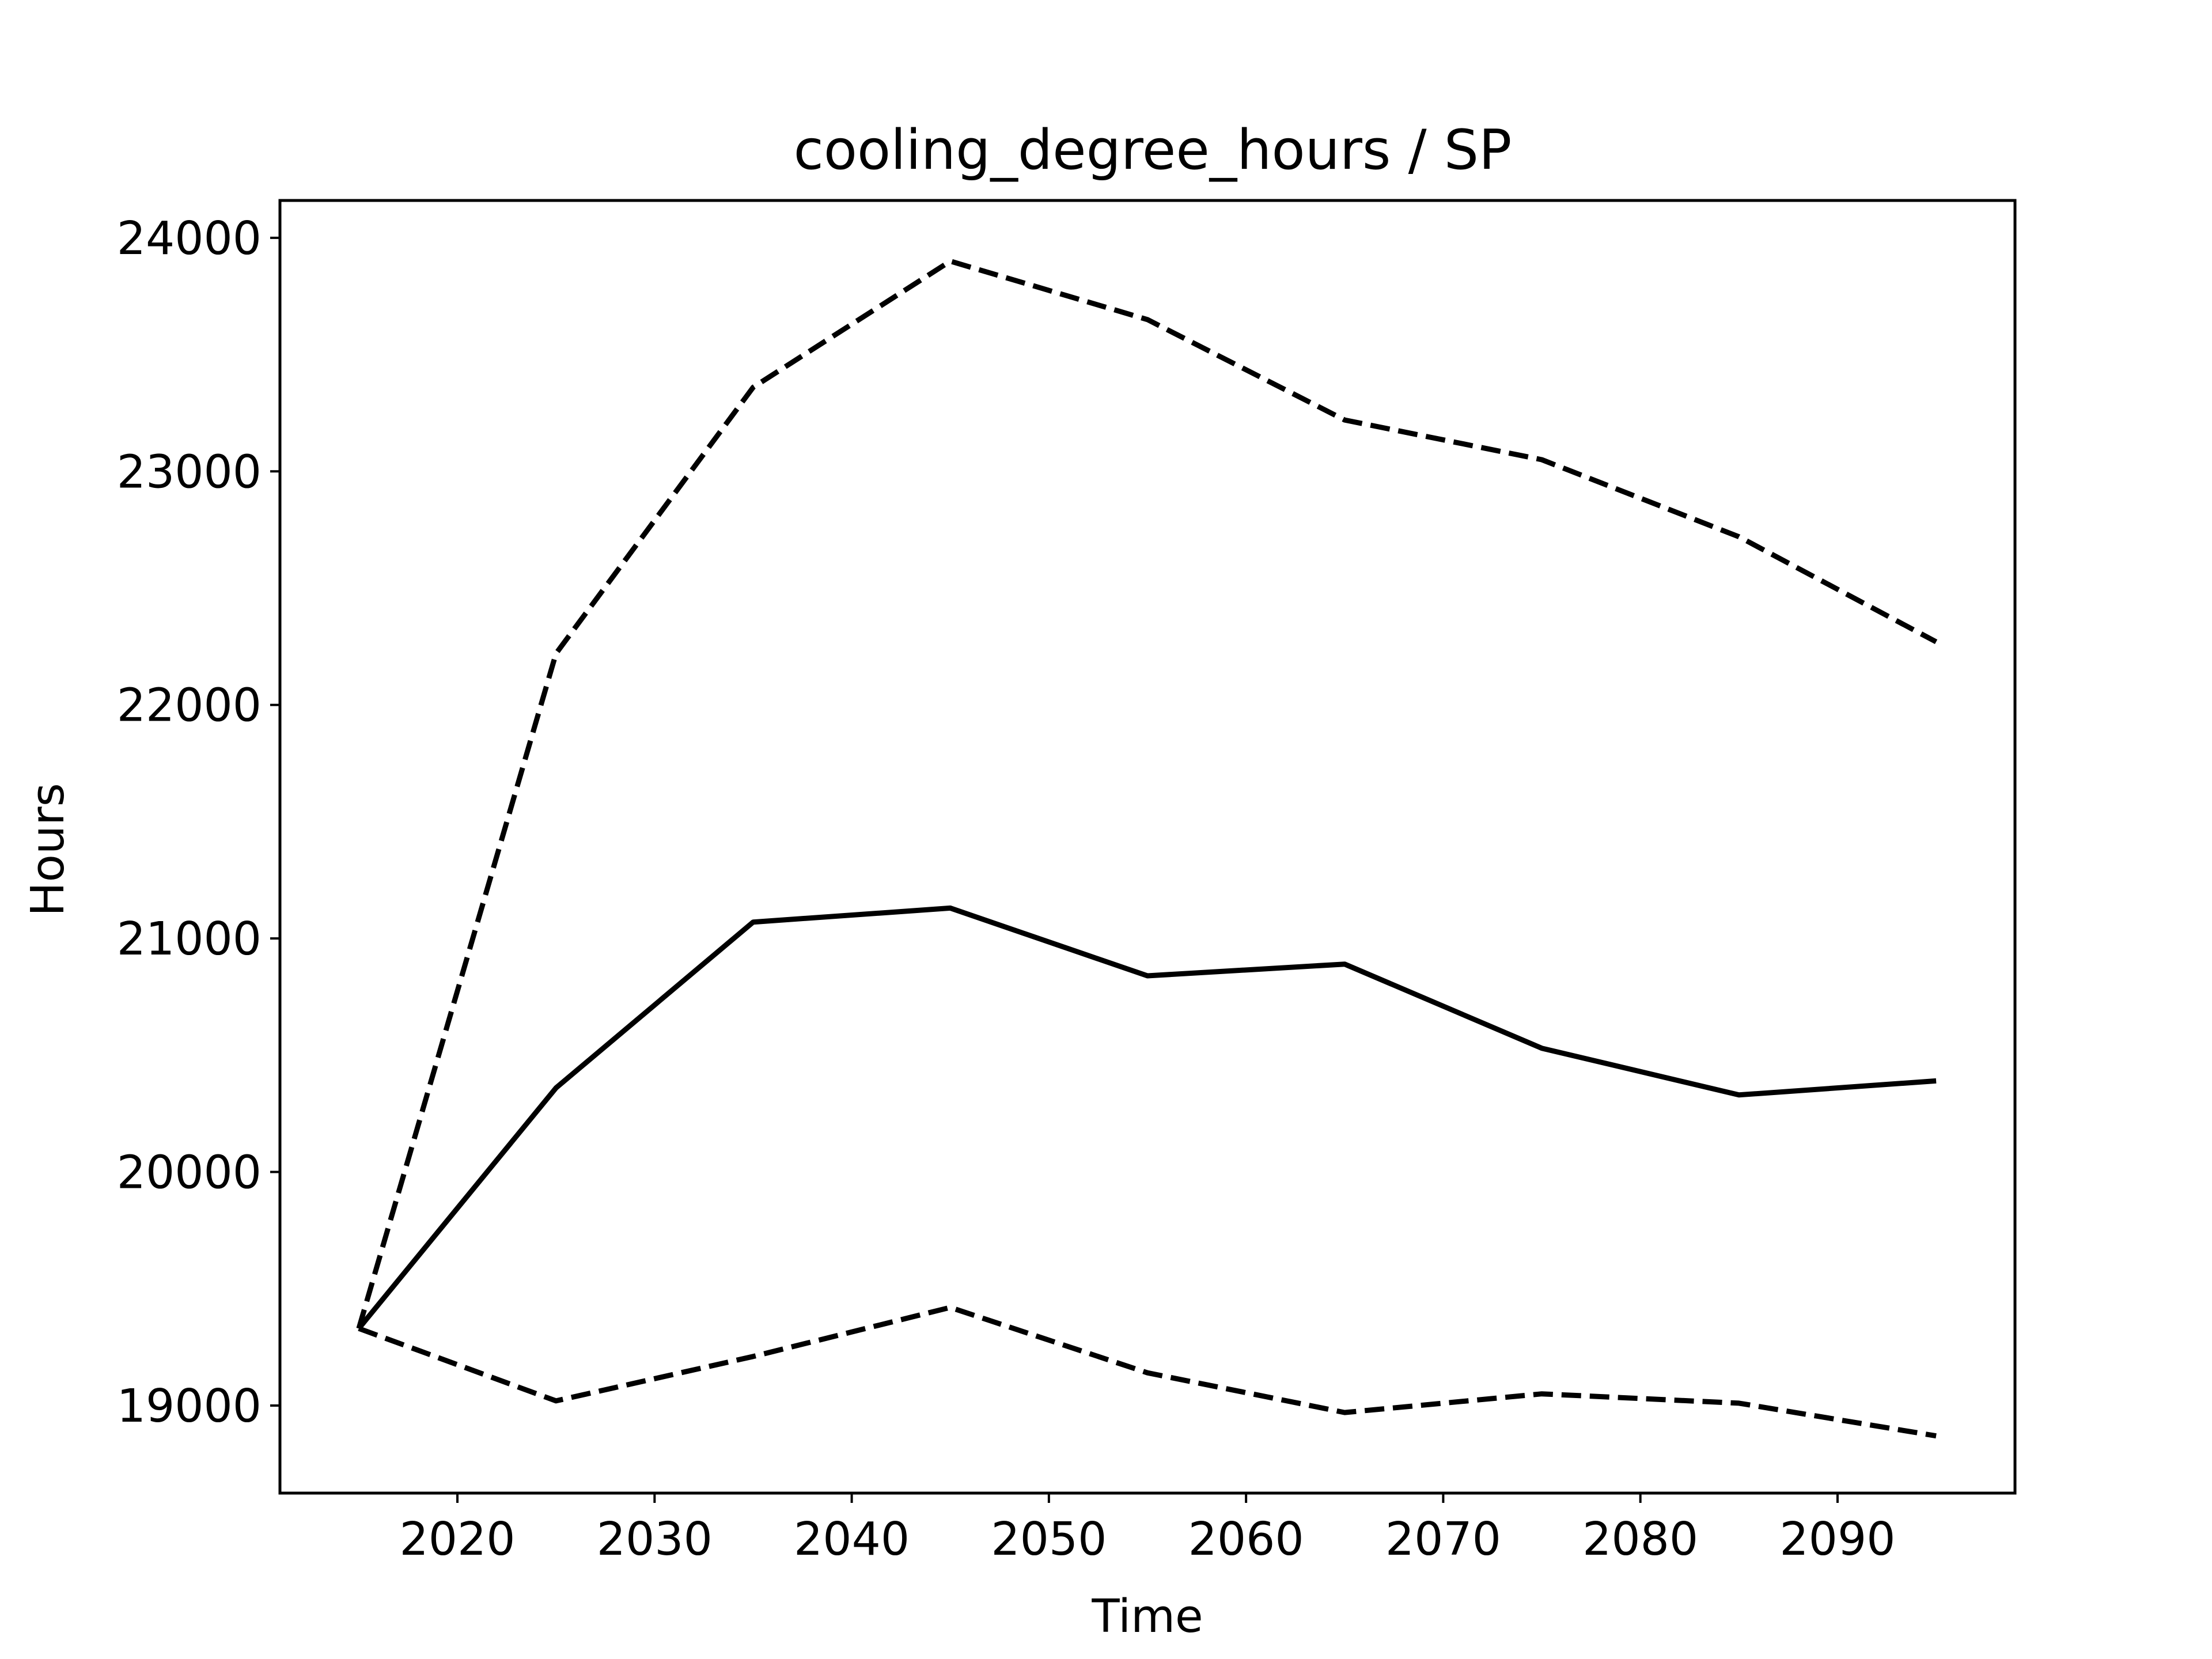  What do you see at coordinates (458, 1539) in the screenshot?
I see `x-tick-label: 2020` at bounding box center [458, 1539].